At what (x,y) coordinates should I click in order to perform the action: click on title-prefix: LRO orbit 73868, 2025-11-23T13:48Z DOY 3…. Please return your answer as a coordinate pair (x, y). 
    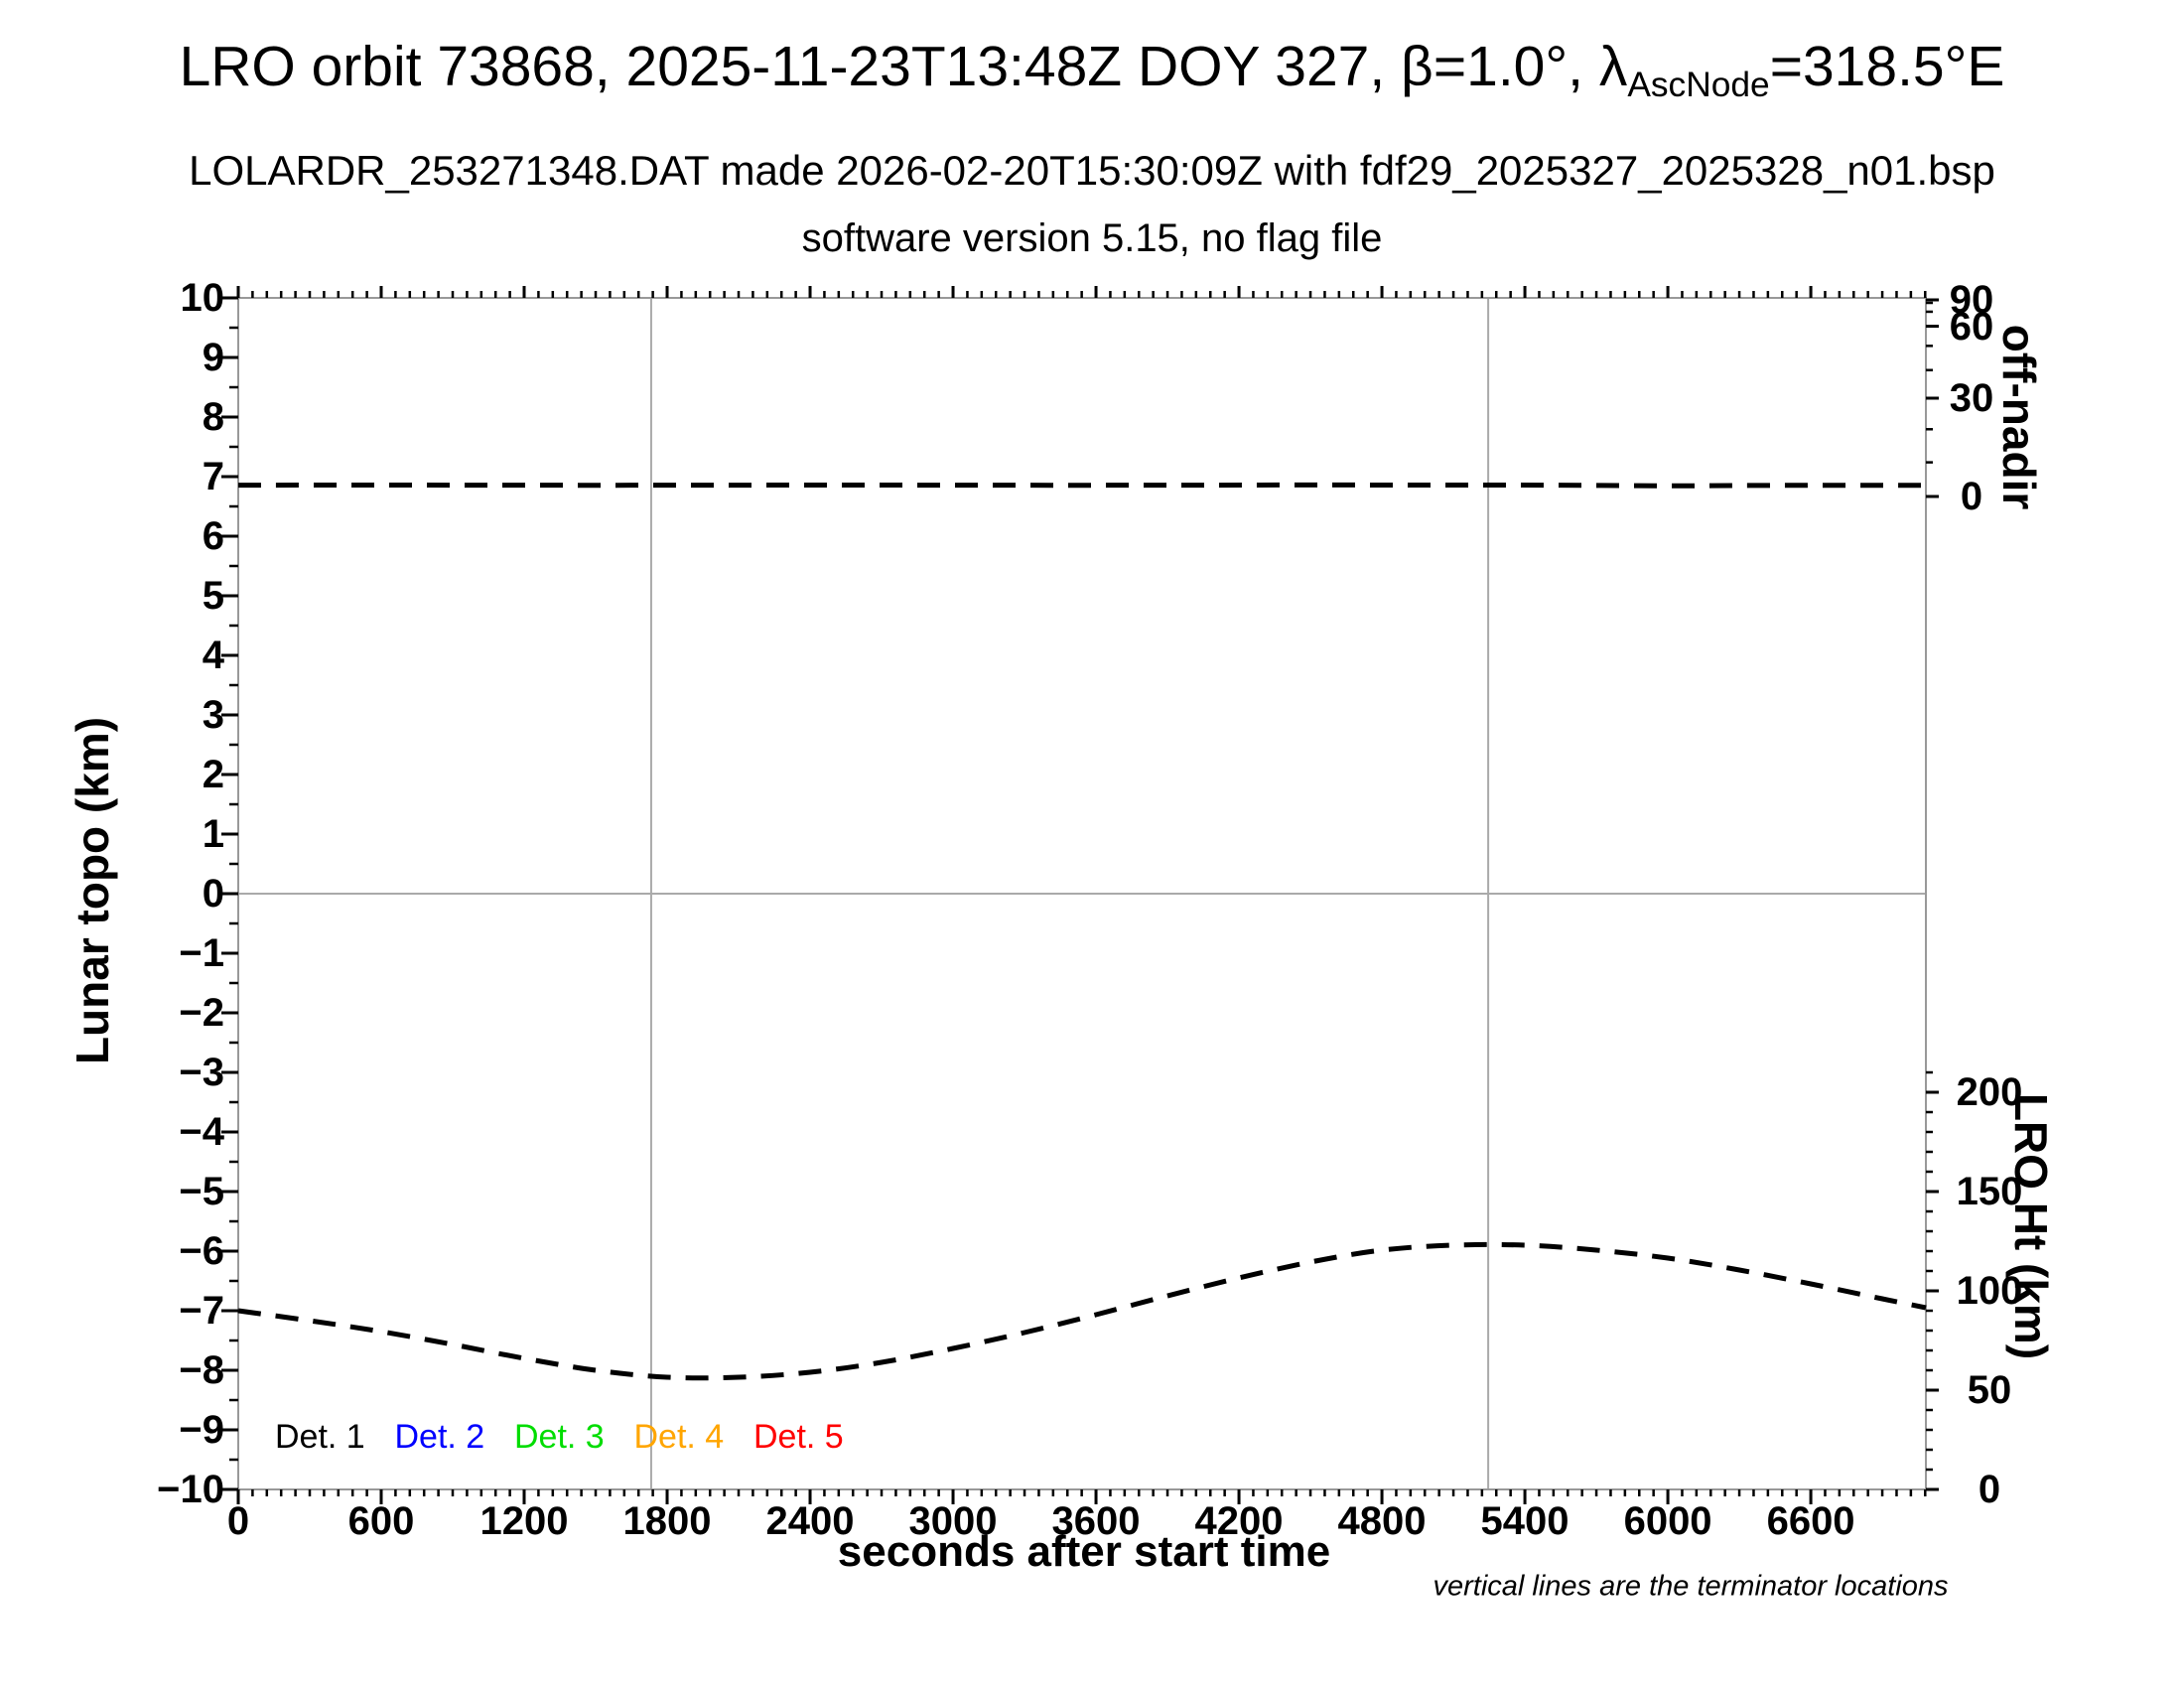
    Looking at the image, I should click on (903, 66).